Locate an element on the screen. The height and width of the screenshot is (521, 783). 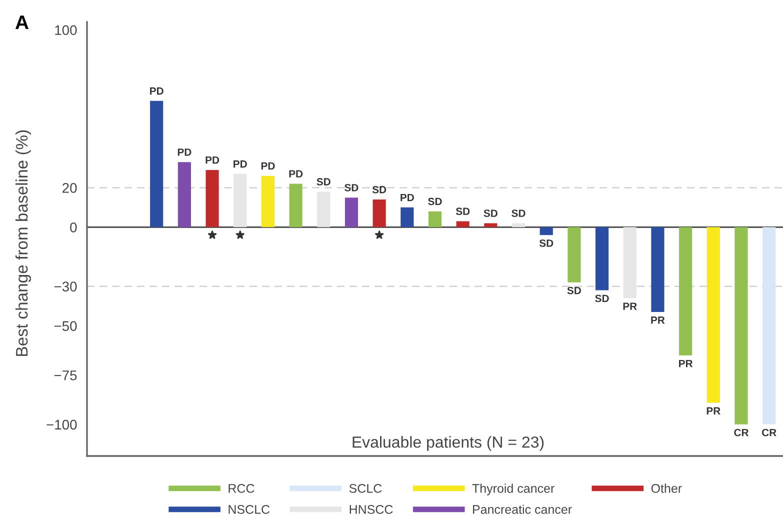
y-tick-label: 100 is located at coordinates (66, 30).